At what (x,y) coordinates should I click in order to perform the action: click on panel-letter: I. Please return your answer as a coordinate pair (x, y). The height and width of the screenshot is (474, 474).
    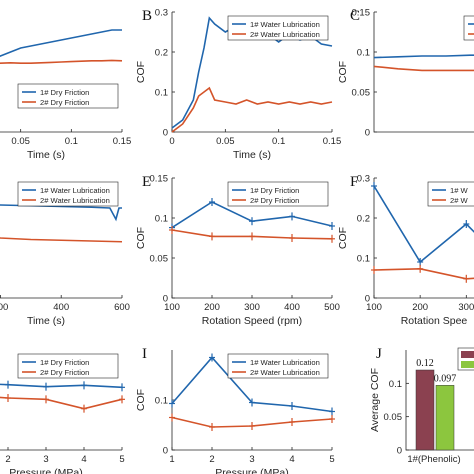
    Looking at the image, I should click on (144, 354).